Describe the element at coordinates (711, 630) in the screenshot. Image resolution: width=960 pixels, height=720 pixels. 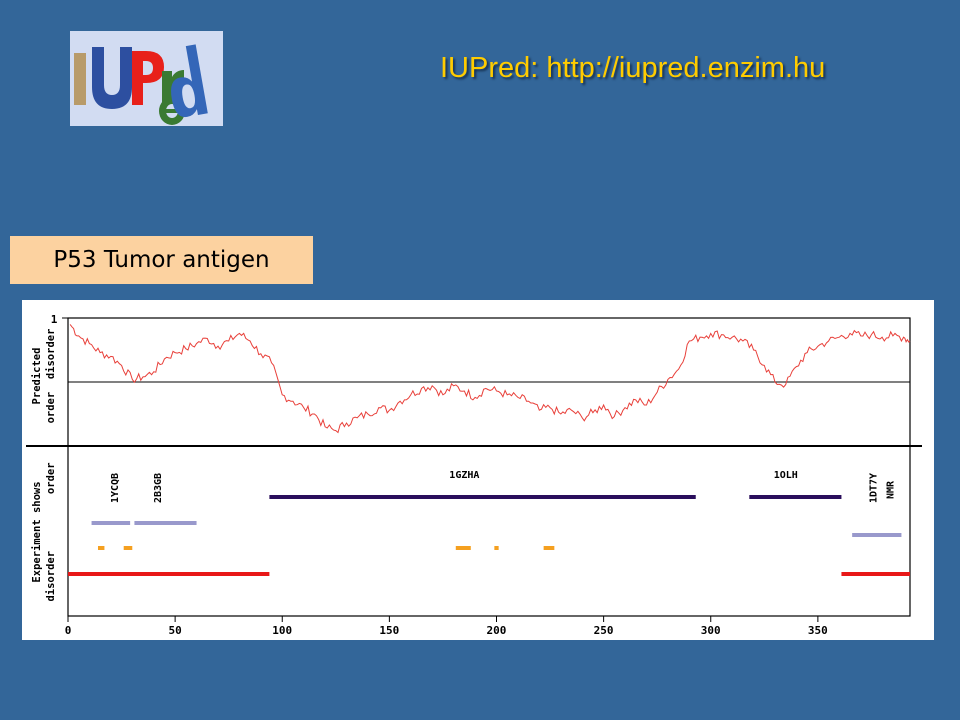
I see `x-tick-label-300: 300` at that location.